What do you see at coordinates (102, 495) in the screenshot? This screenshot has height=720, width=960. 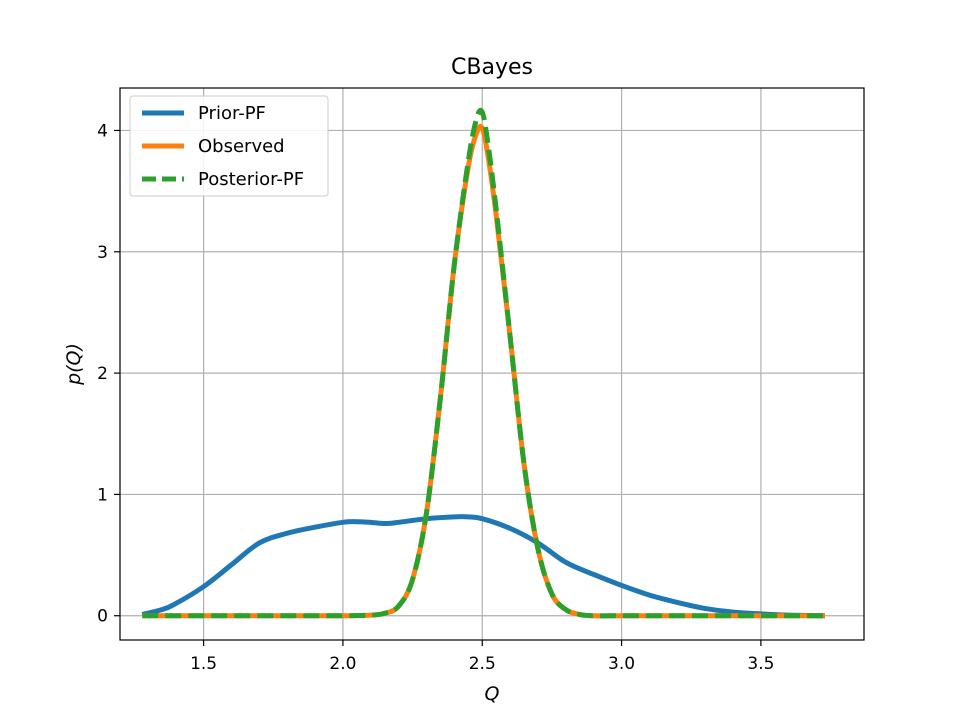 I see `y-tick-label: 1` at bounding box center [102, 495].